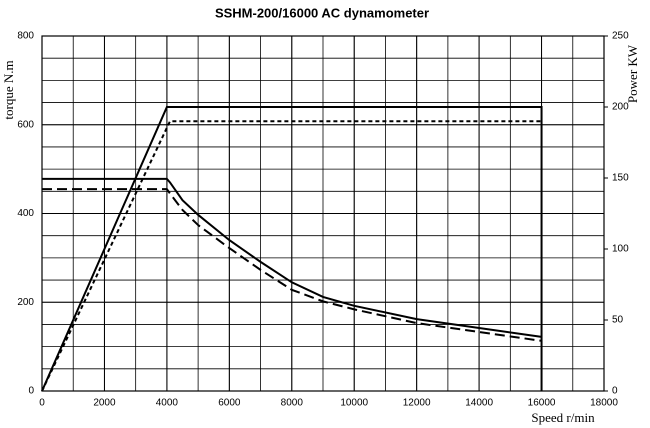  Describe the element at coordinates (104, 403) in the screenshot. I see `x-tick-label: 2000` at that location.